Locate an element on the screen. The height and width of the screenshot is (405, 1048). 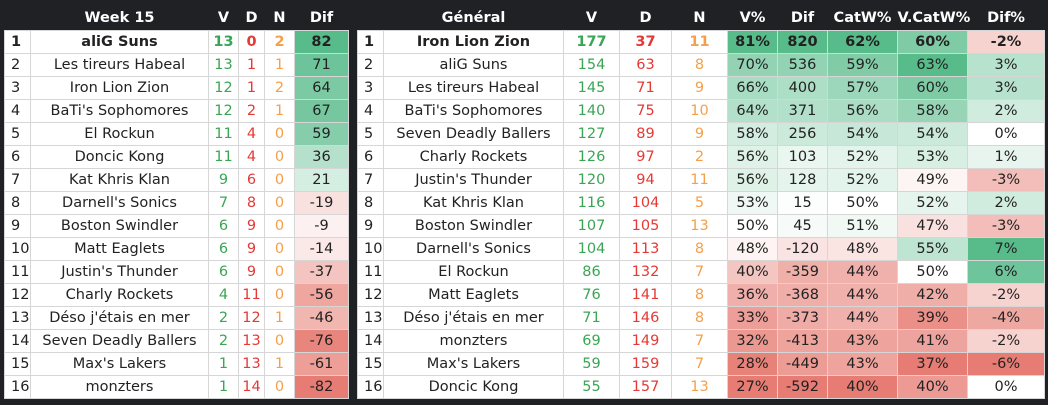
table-row: 6 Doncic Kong 11 4 0 36 is located at coordinates (176, 157).